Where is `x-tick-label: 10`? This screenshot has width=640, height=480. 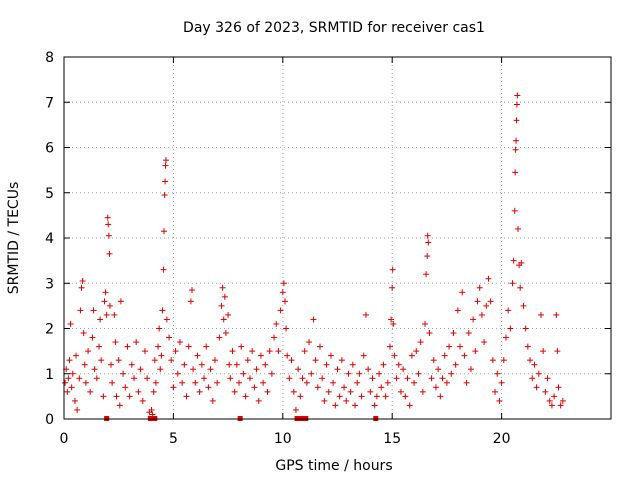
x-tick-label: 10 is located at coordinates (283, 439).